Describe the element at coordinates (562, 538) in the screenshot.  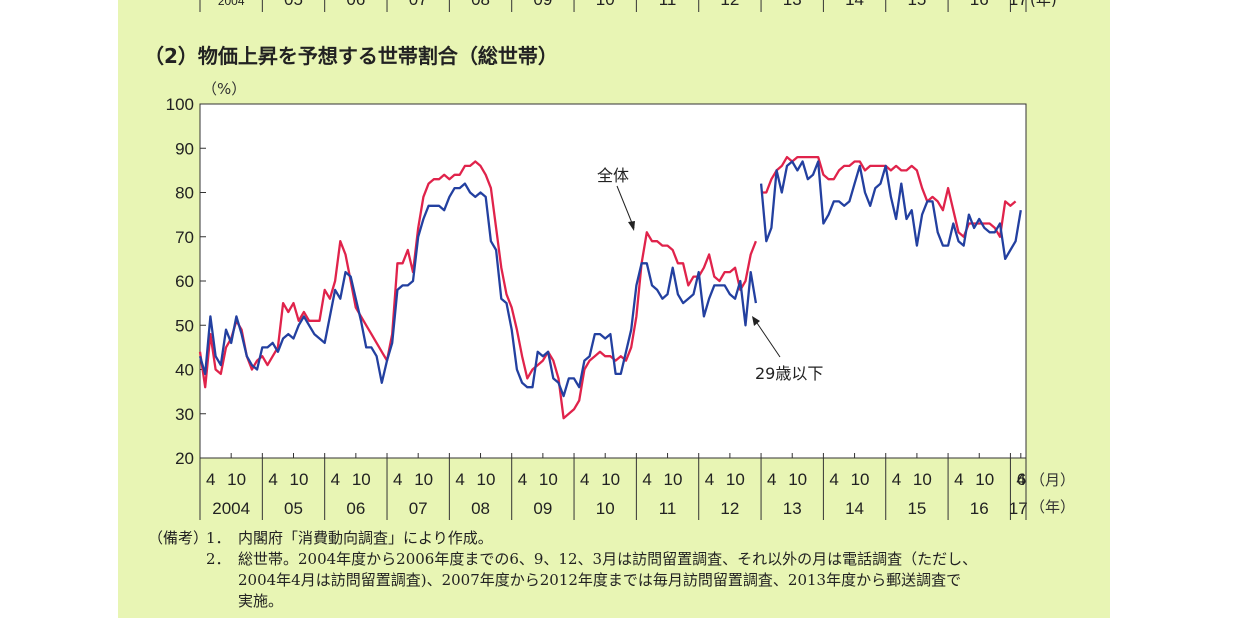
I see `note-row: （備考） 1． 内閣府「消費動向調査」により作成。` at that location.